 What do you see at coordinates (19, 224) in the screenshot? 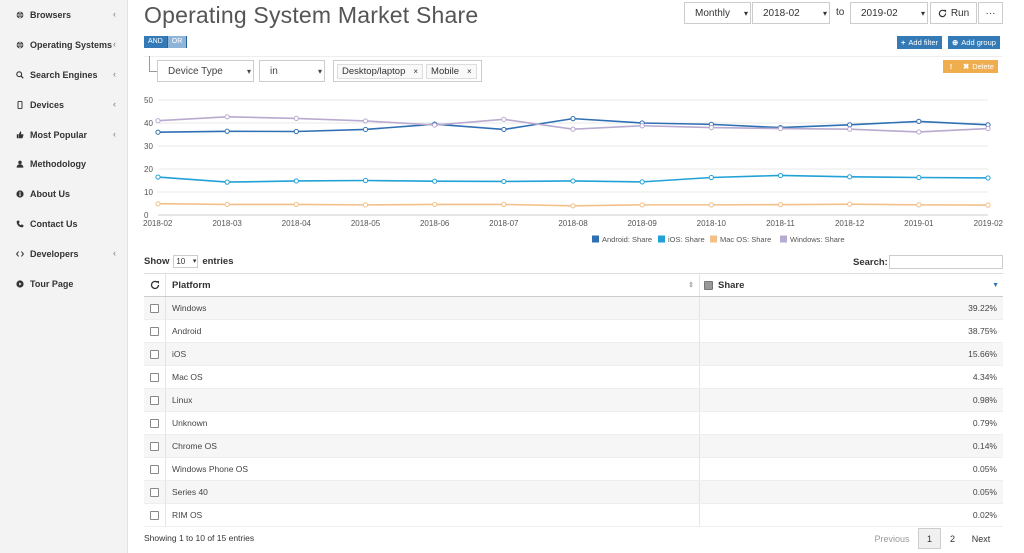
I see `phone-icon` at bounding box center [19, 224].